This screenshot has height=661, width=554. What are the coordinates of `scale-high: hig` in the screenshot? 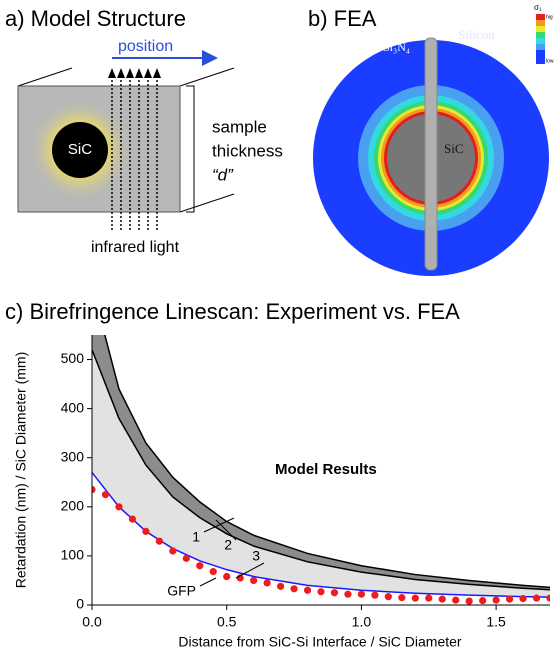 It's located at (549, 17).